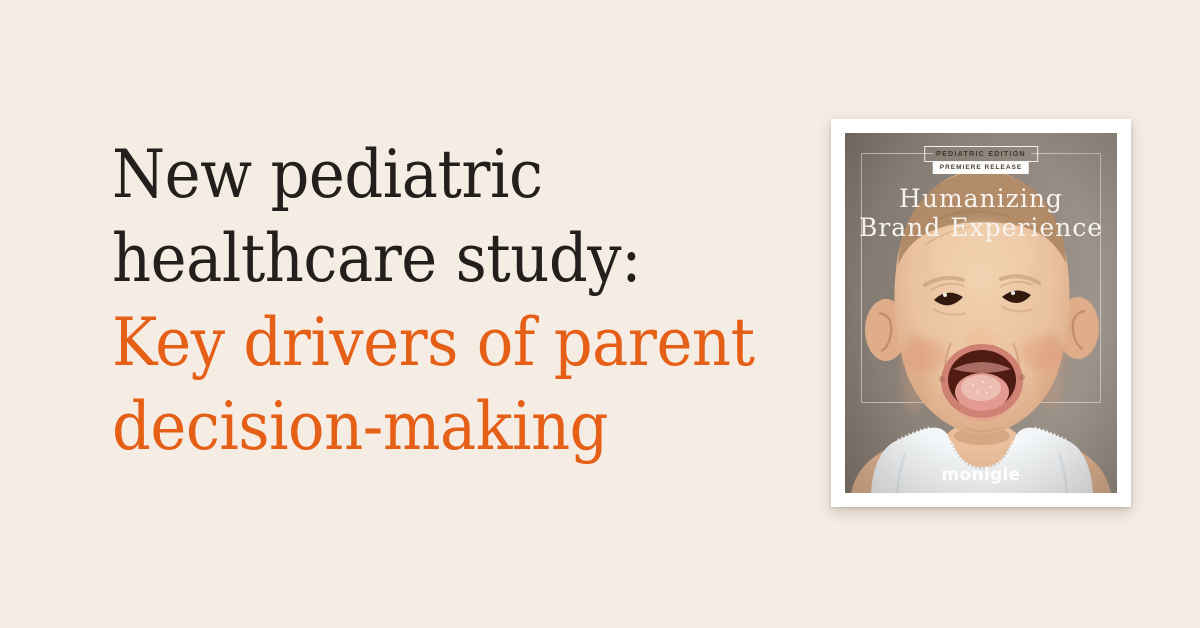 This screenshot has width=1200, height=628. I want to click on laughing-baby-photo, so click(981, 313).